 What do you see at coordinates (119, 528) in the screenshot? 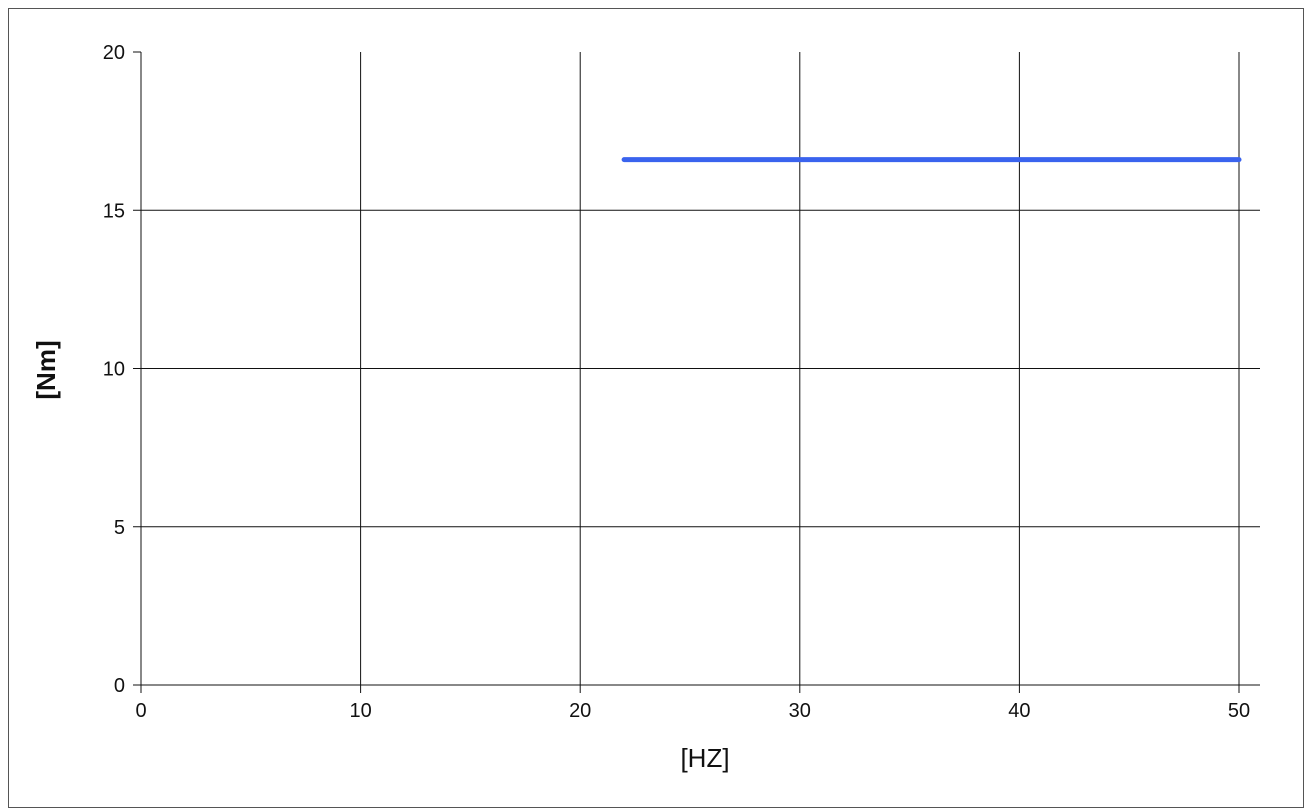
I see `y-tick-label: 5` at bounding box center [119, 528].